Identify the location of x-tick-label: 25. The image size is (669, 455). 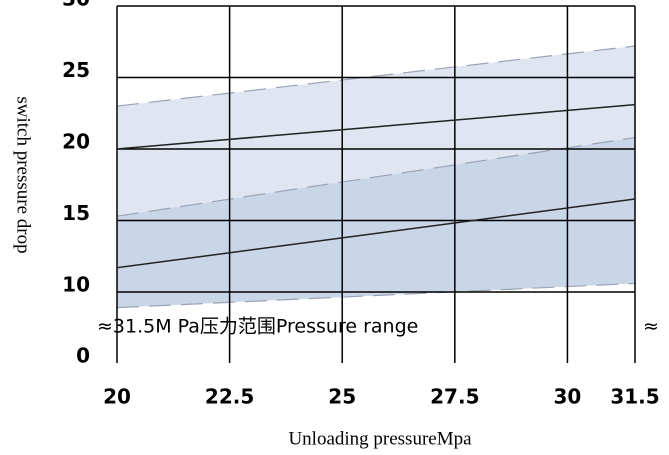
(342, 397).